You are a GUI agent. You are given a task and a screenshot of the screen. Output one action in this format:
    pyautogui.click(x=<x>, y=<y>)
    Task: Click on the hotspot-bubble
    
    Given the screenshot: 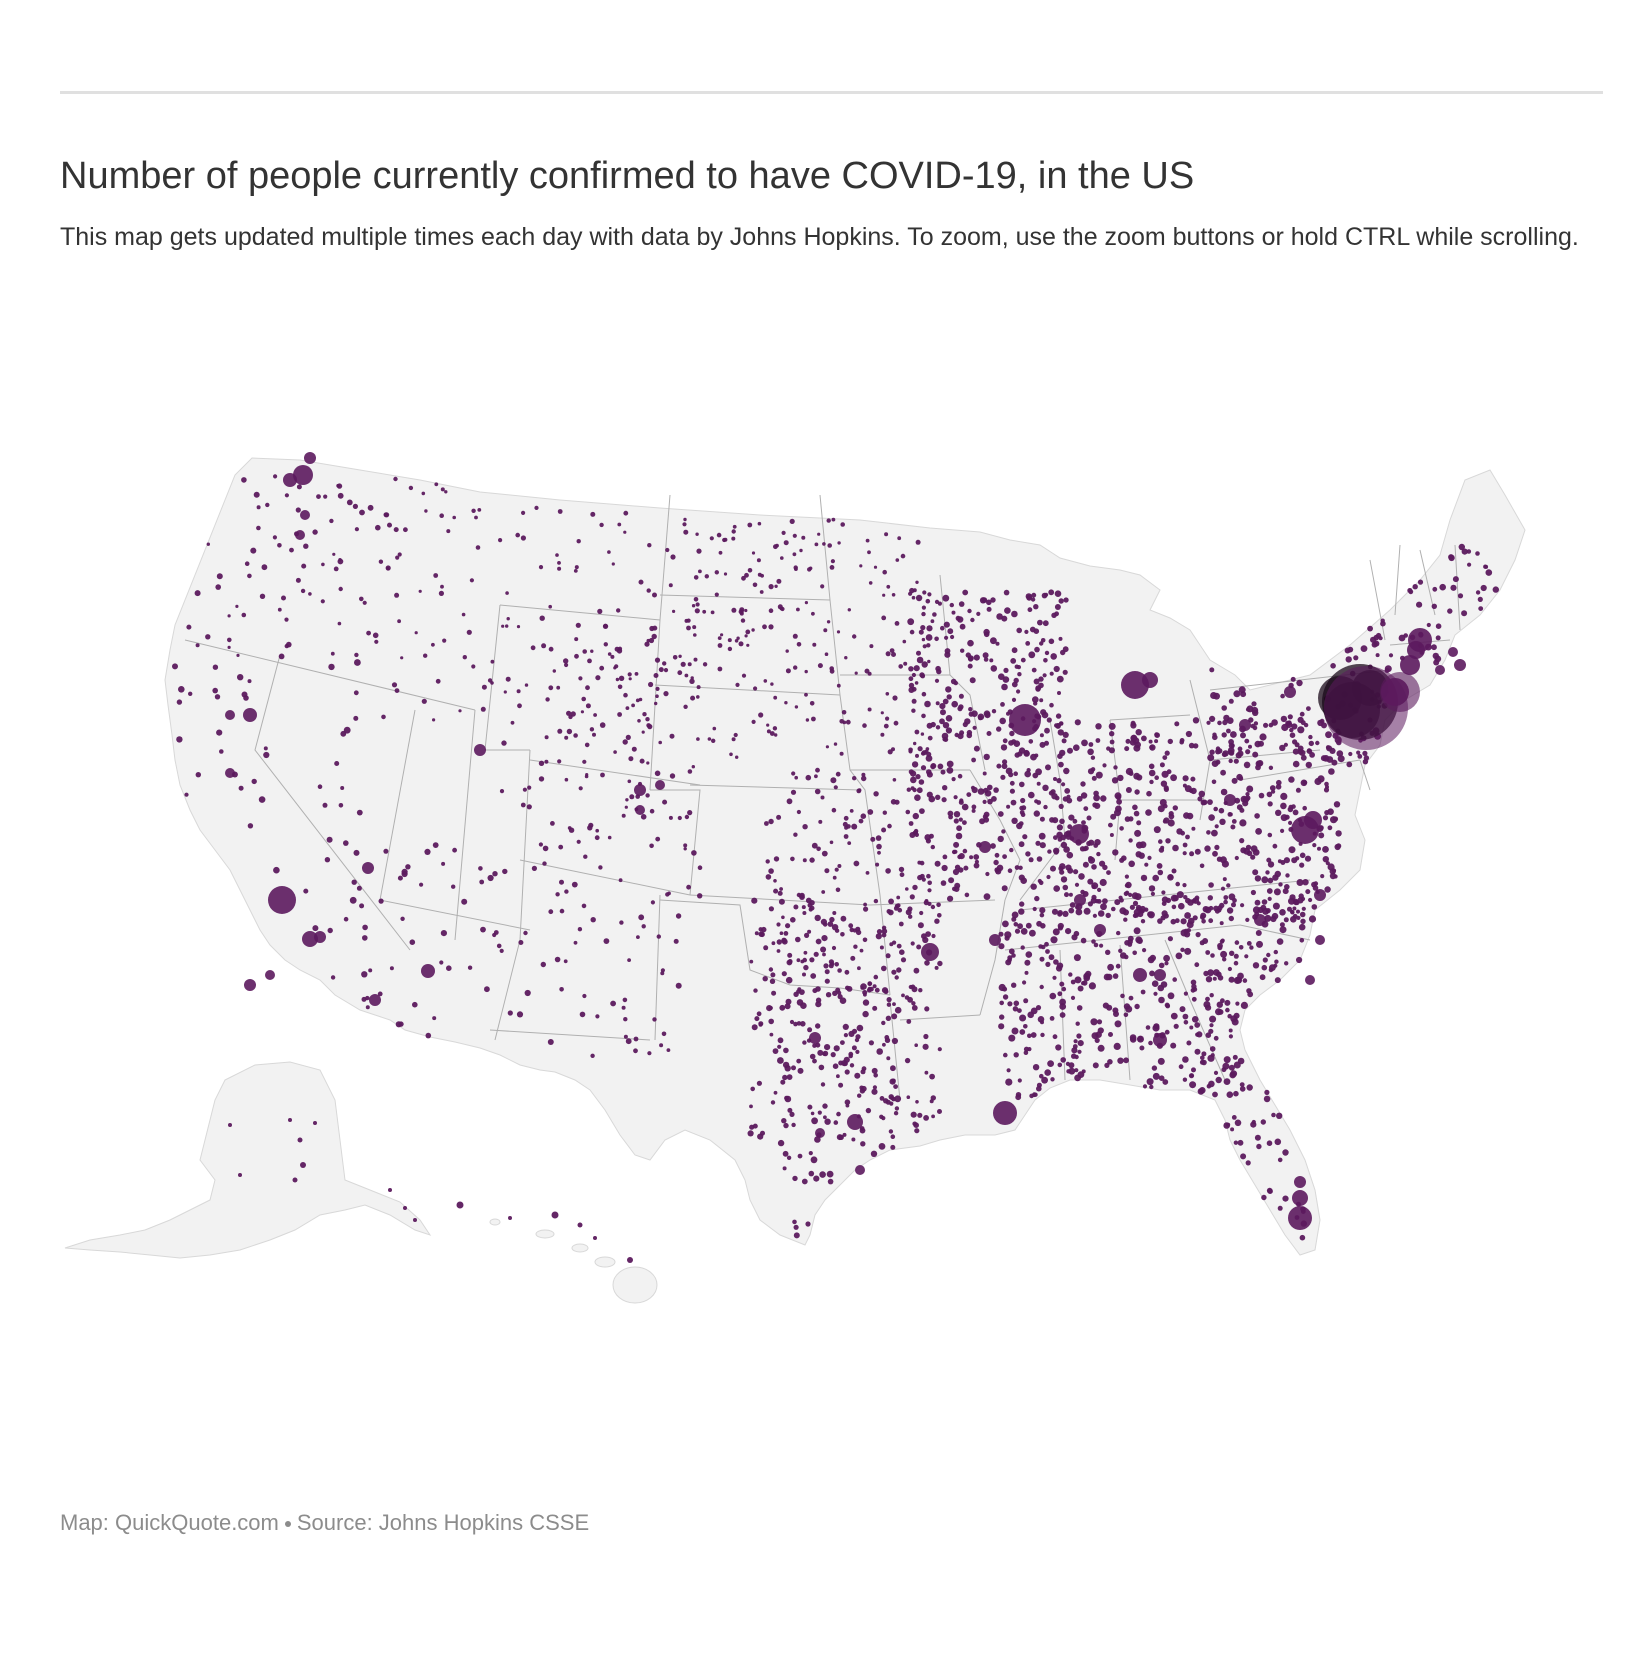 What is the action you would take?
    pyautogui.click(x=1310, y=980)
    